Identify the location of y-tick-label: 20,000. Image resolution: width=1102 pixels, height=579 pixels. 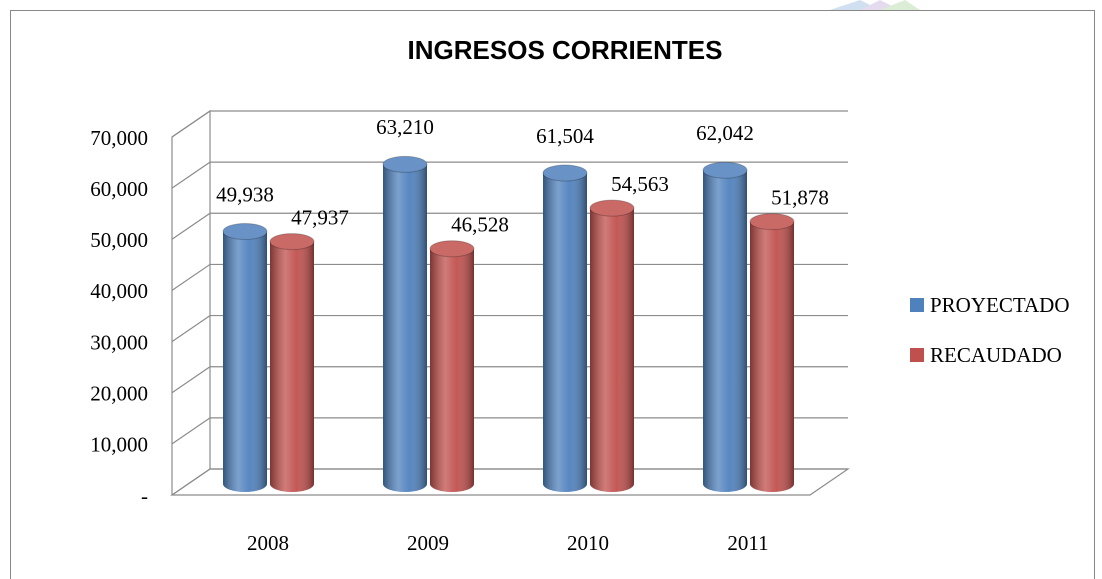
(119, 394).